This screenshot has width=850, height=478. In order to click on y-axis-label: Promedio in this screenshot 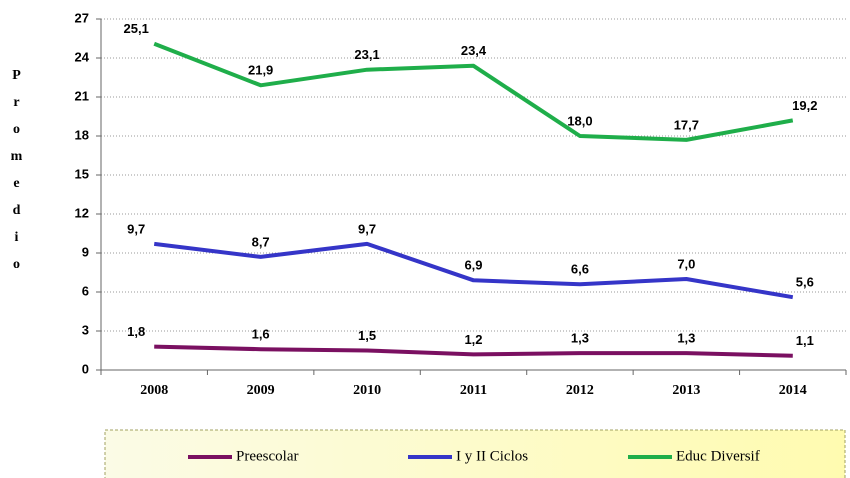, I will do `click(16, 176)`.